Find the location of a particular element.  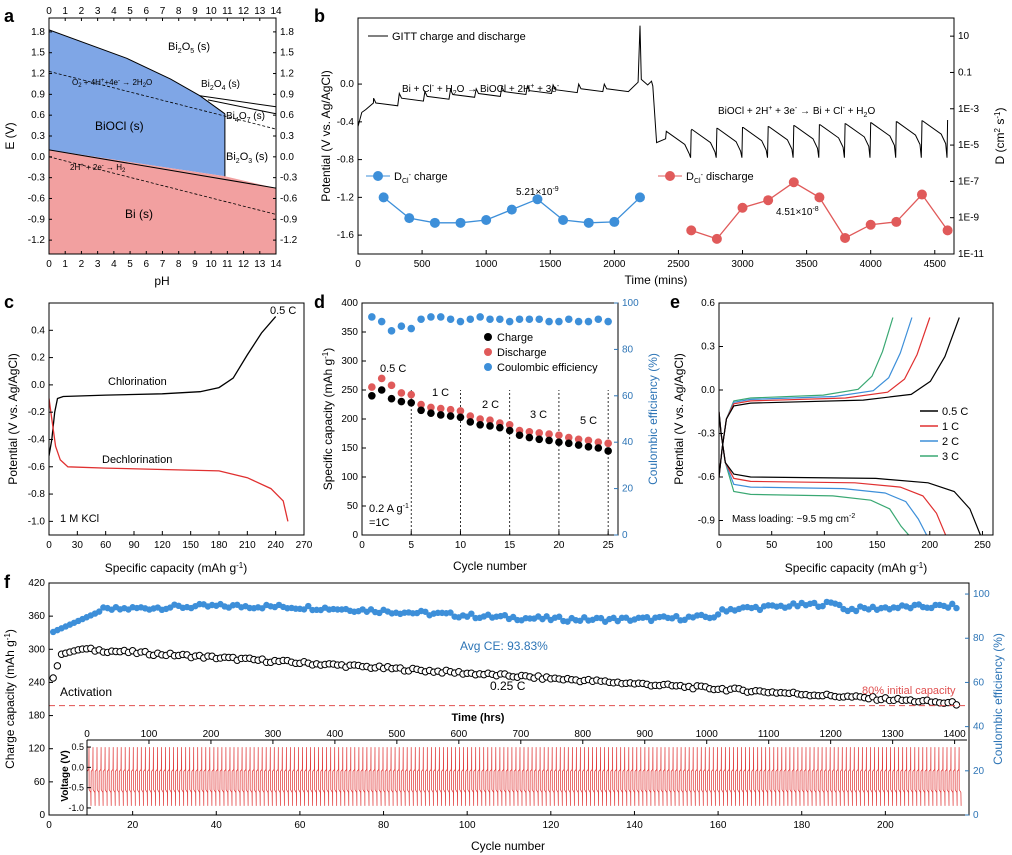

legend-ce-dot is located at coordinates (488, 367).